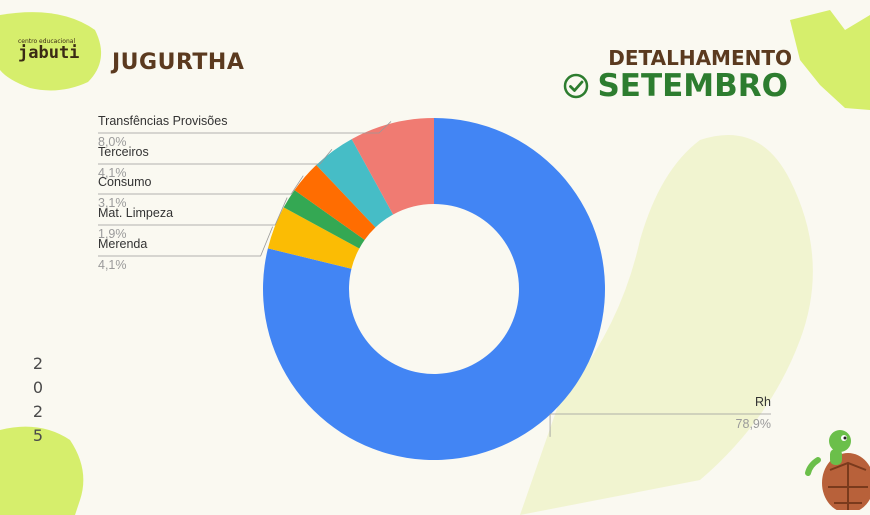 This screenshot has width=870, height=515. I want to click on slice-consumo, so click(335, 202).